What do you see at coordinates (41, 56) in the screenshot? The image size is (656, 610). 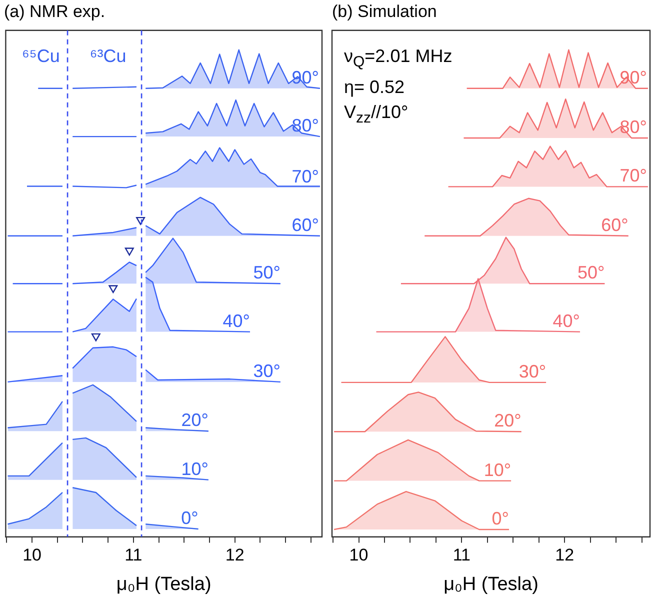 I see `annotation: ⁶⁵Cu` at bounding box center [41, 56].